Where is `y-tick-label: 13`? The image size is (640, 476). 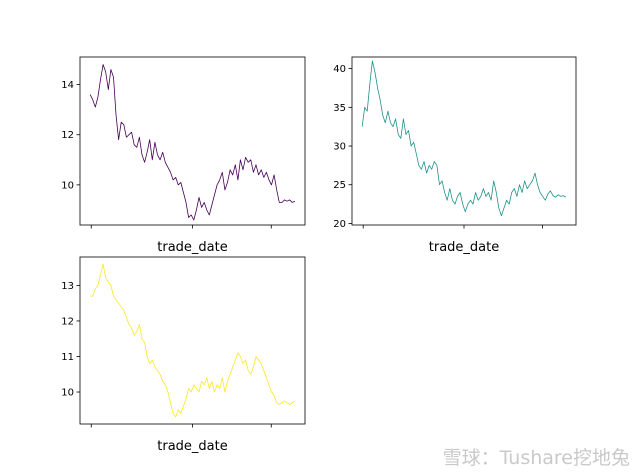 y-tick-label: 13 is located at coordinates (67, 286).